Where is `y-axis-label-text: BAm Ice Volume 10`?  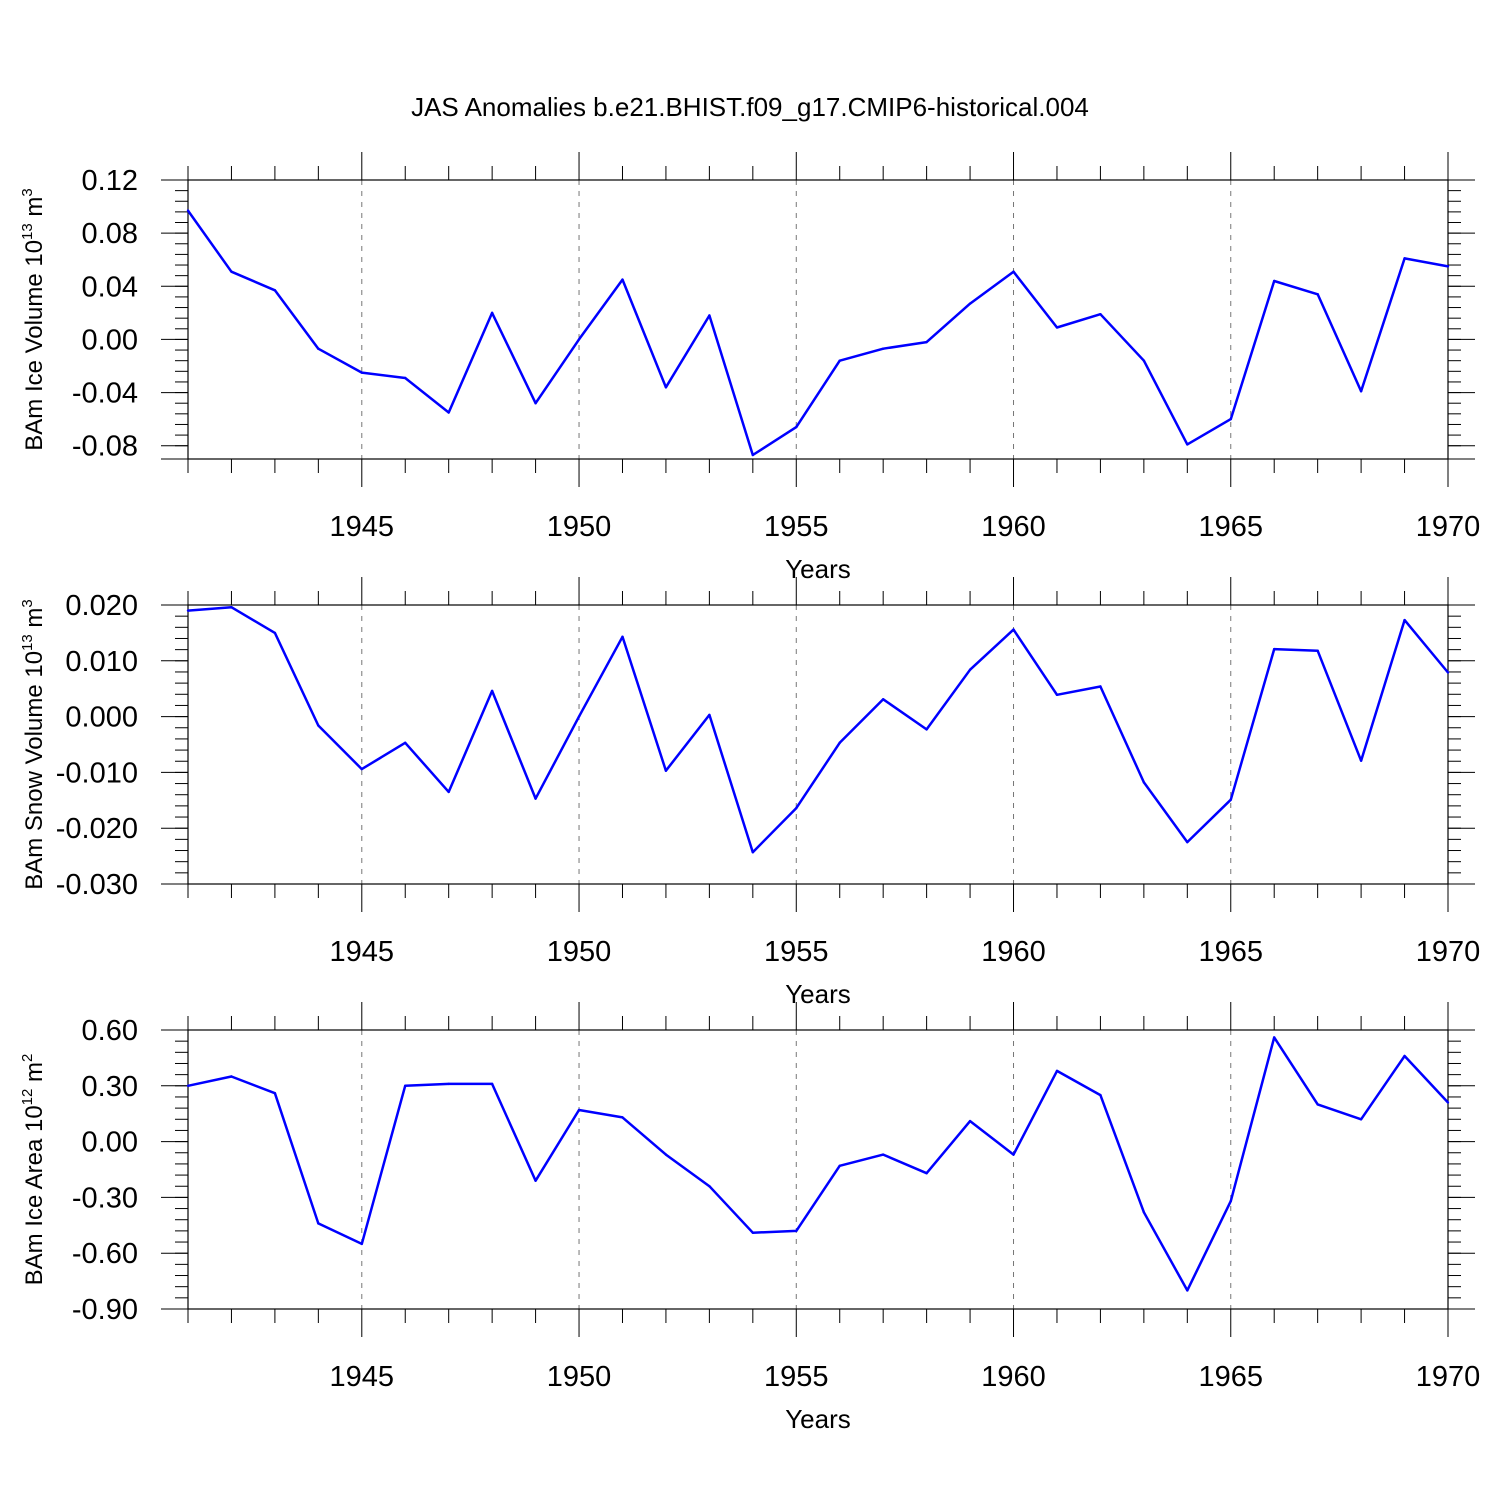
y-axis-label-text: BAm Ice Volume 10 is located at coordinates (34, 345).